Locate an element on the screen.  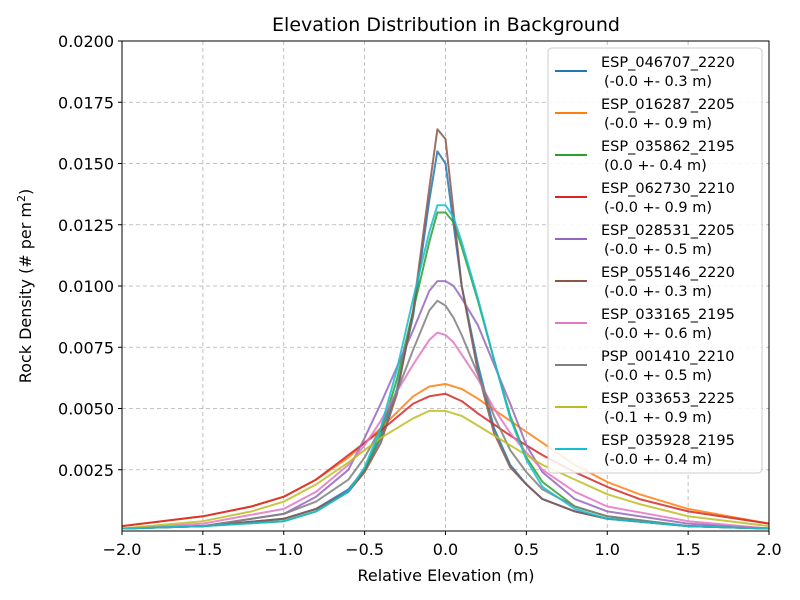
y-tick-label-6: 0.0175 is located at coordinates (86, 102).